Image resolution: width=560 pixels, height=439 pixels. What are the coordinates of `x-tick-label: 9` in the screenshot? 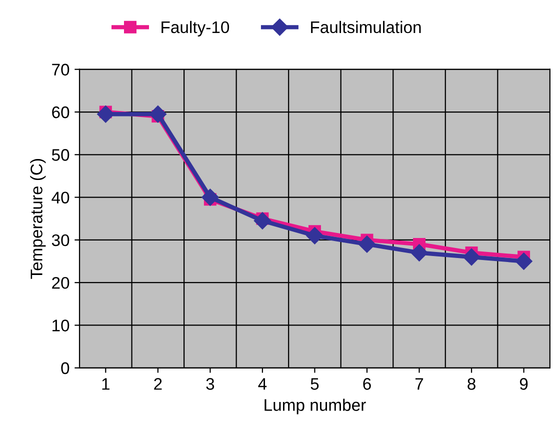 It's located at (524, 384).